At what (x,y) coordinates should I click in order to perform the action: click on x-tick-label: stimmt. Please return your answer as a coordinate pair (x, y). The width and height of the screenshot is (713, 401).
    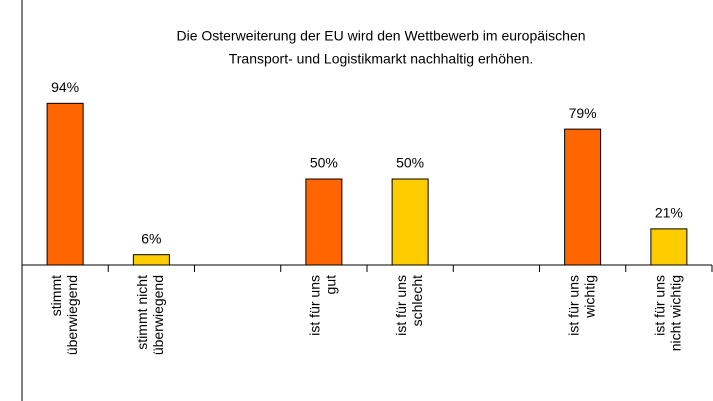
    Looking at the image, I should click on (56, 295).